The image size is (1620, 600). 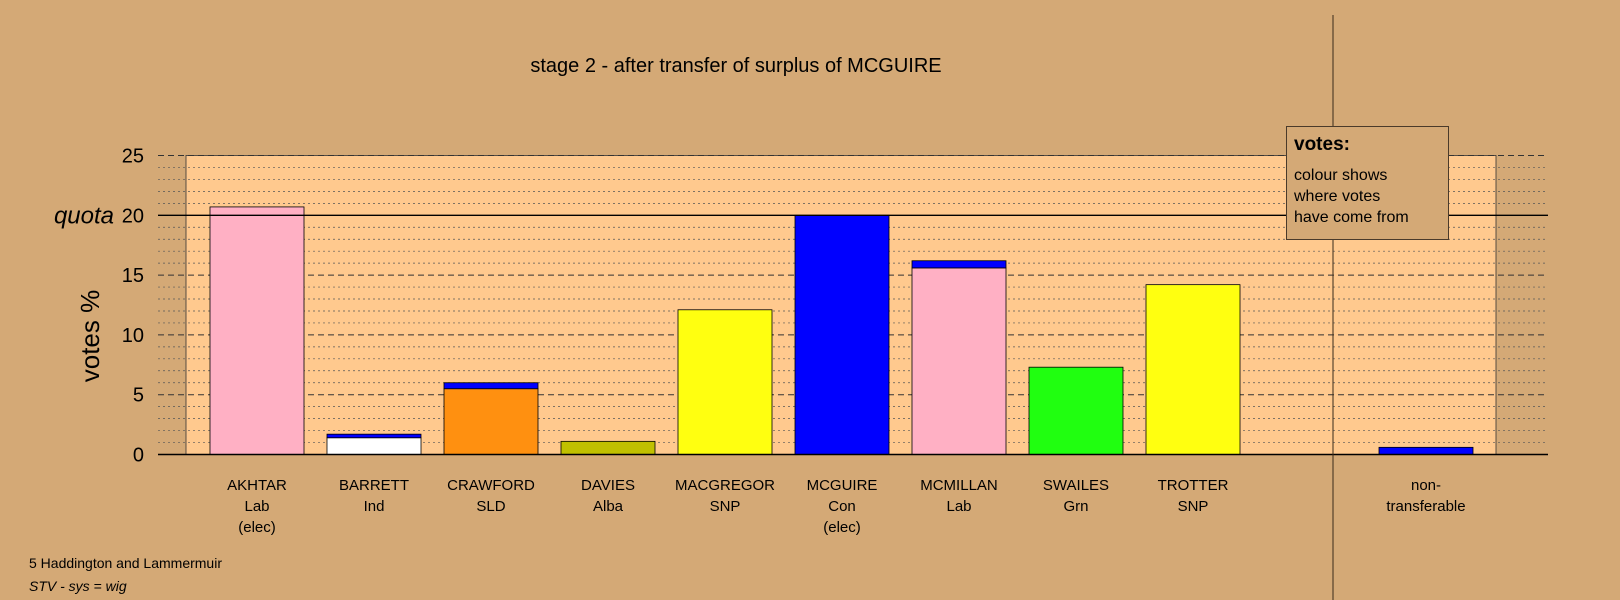 I want to click on bar-non-transferable, so click(x=1426, y=450).